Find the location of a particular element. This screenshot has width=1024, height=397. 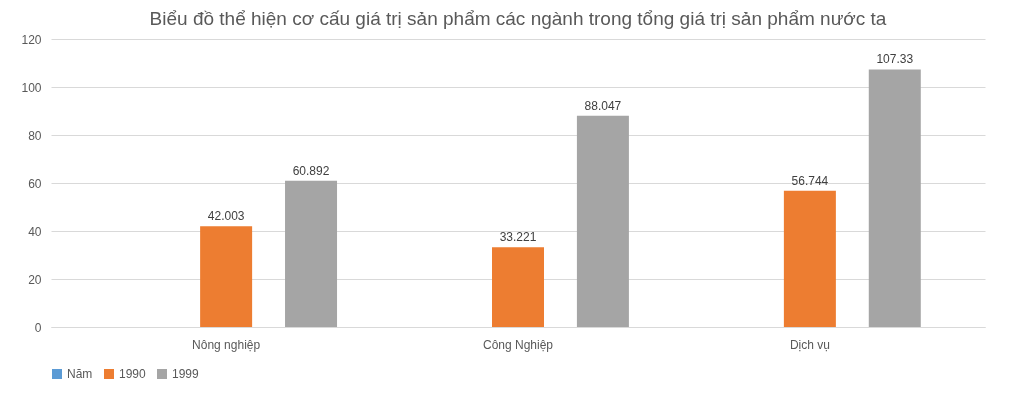

legend-label: Năm is located at coordinates (80, 374).